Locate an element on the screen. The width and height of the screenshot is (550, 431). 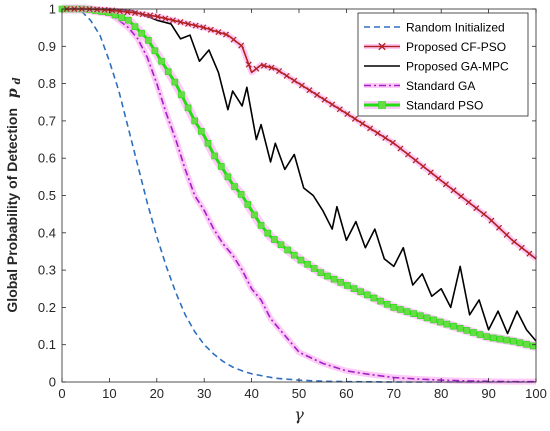
svg-text:Global Probability of Detectio: Global Probability of Detection p d is located at coordinates (13, 194).